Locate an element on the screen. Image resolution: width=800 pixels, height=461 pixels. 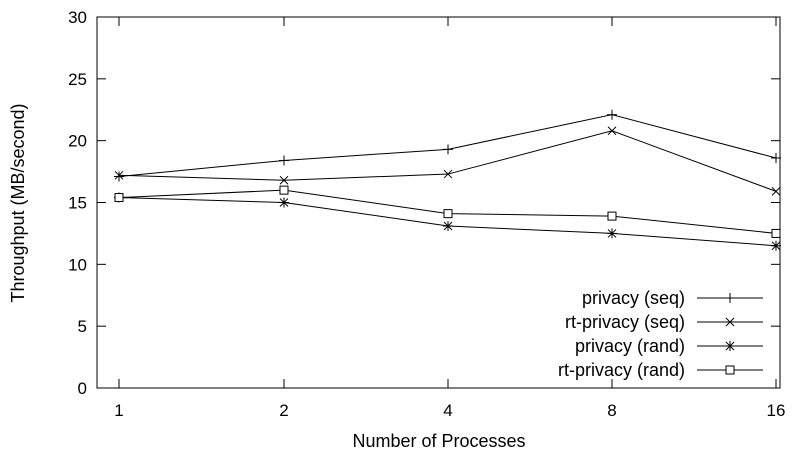
y-axis-title: Throughput (MB/second) is located at coordinates (18, 202).